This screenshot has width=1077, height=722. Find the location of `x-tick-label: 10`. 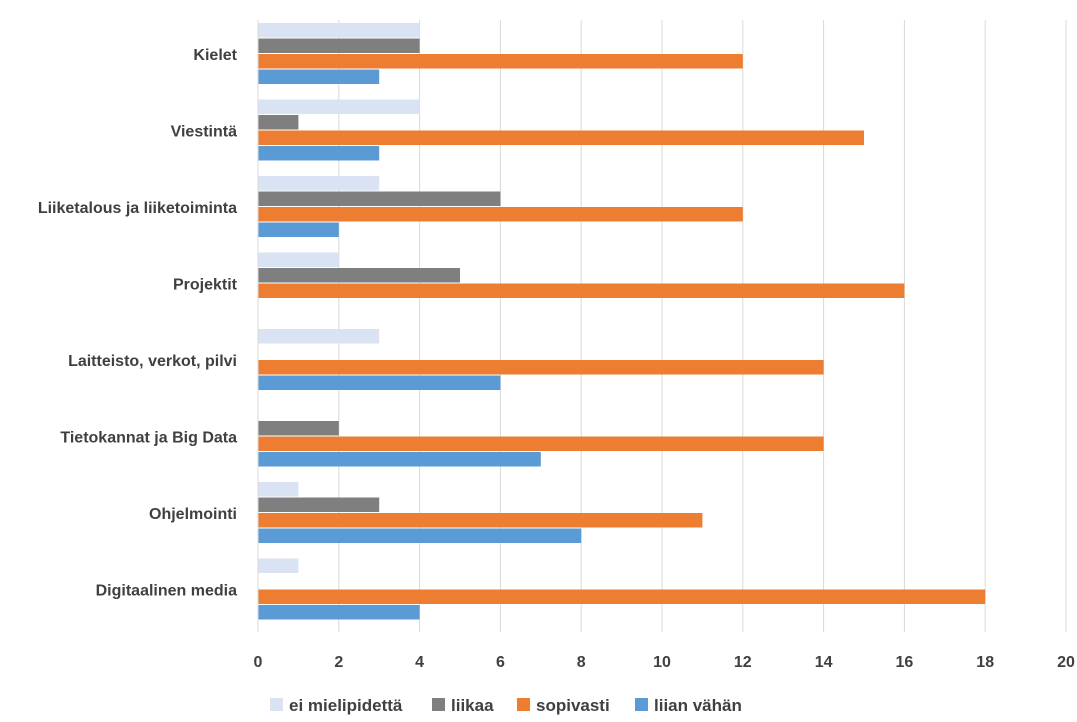

x-tick-label: 10 is located at coordinates (662, 662).